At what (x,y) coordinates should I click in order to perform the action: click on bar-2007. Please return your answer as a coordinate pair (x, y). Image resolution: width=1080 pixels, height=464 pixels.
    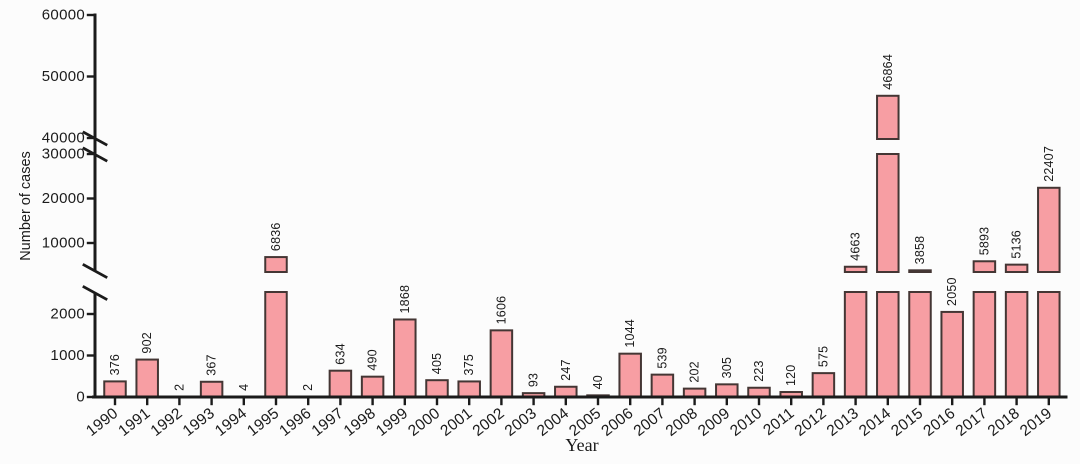
    Looking at the image, I should click on (662, 385).